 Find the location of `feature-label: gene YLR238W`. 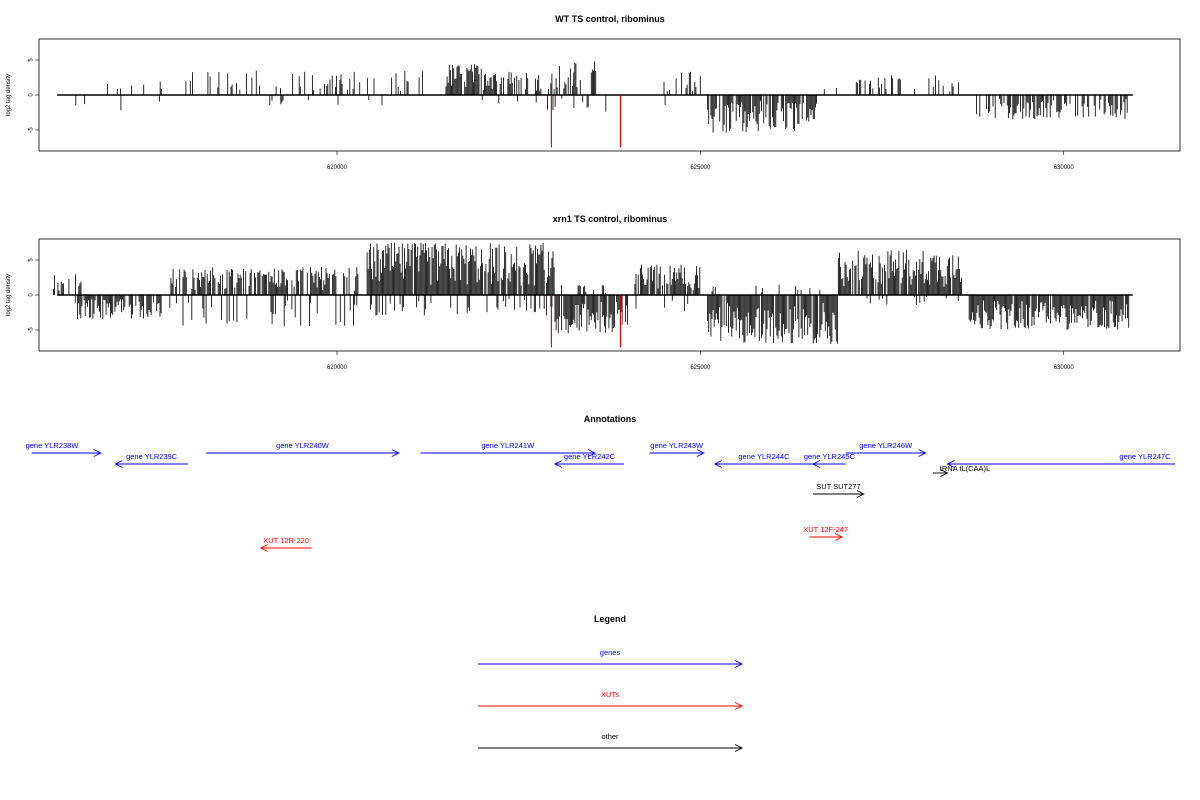

feature-label: gene YLR238W is located at coordinates (53, 445).